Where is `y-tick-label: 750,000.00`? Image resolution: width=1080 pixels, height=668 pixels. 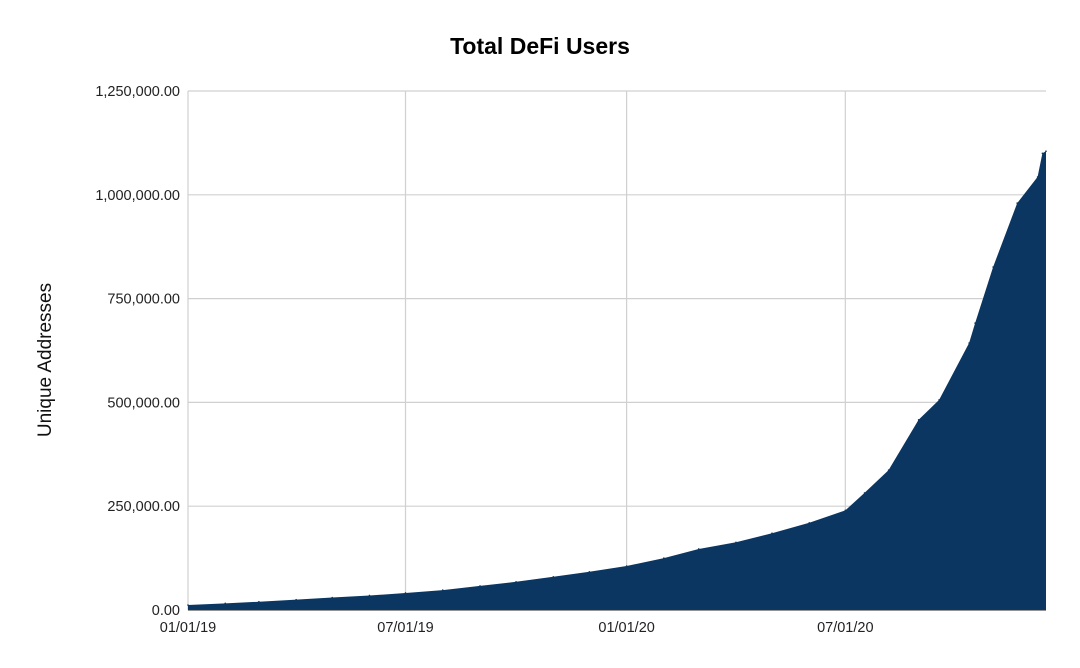
y-tick-label: 750,000.00 is located at coordinates (143, 300).